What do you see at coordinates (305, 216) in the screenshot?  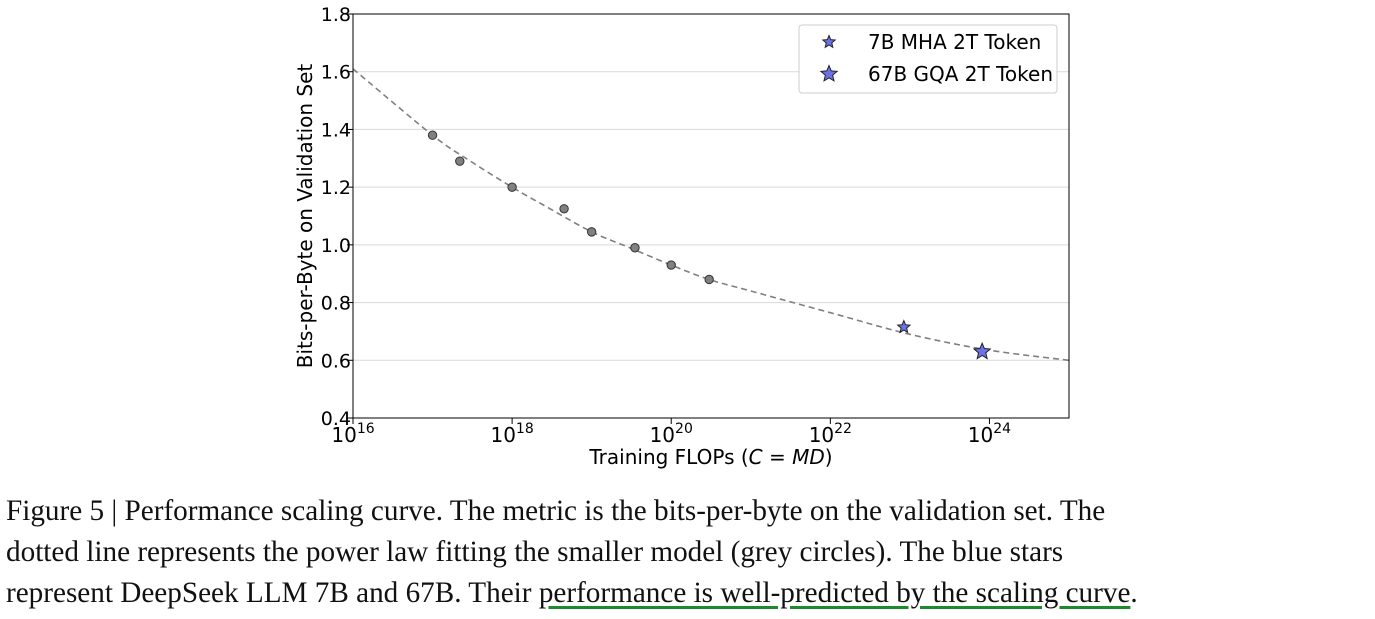 I see `y-axis-label: Bits-per-Byte on Validation Set` at bounding box center [305, 216].